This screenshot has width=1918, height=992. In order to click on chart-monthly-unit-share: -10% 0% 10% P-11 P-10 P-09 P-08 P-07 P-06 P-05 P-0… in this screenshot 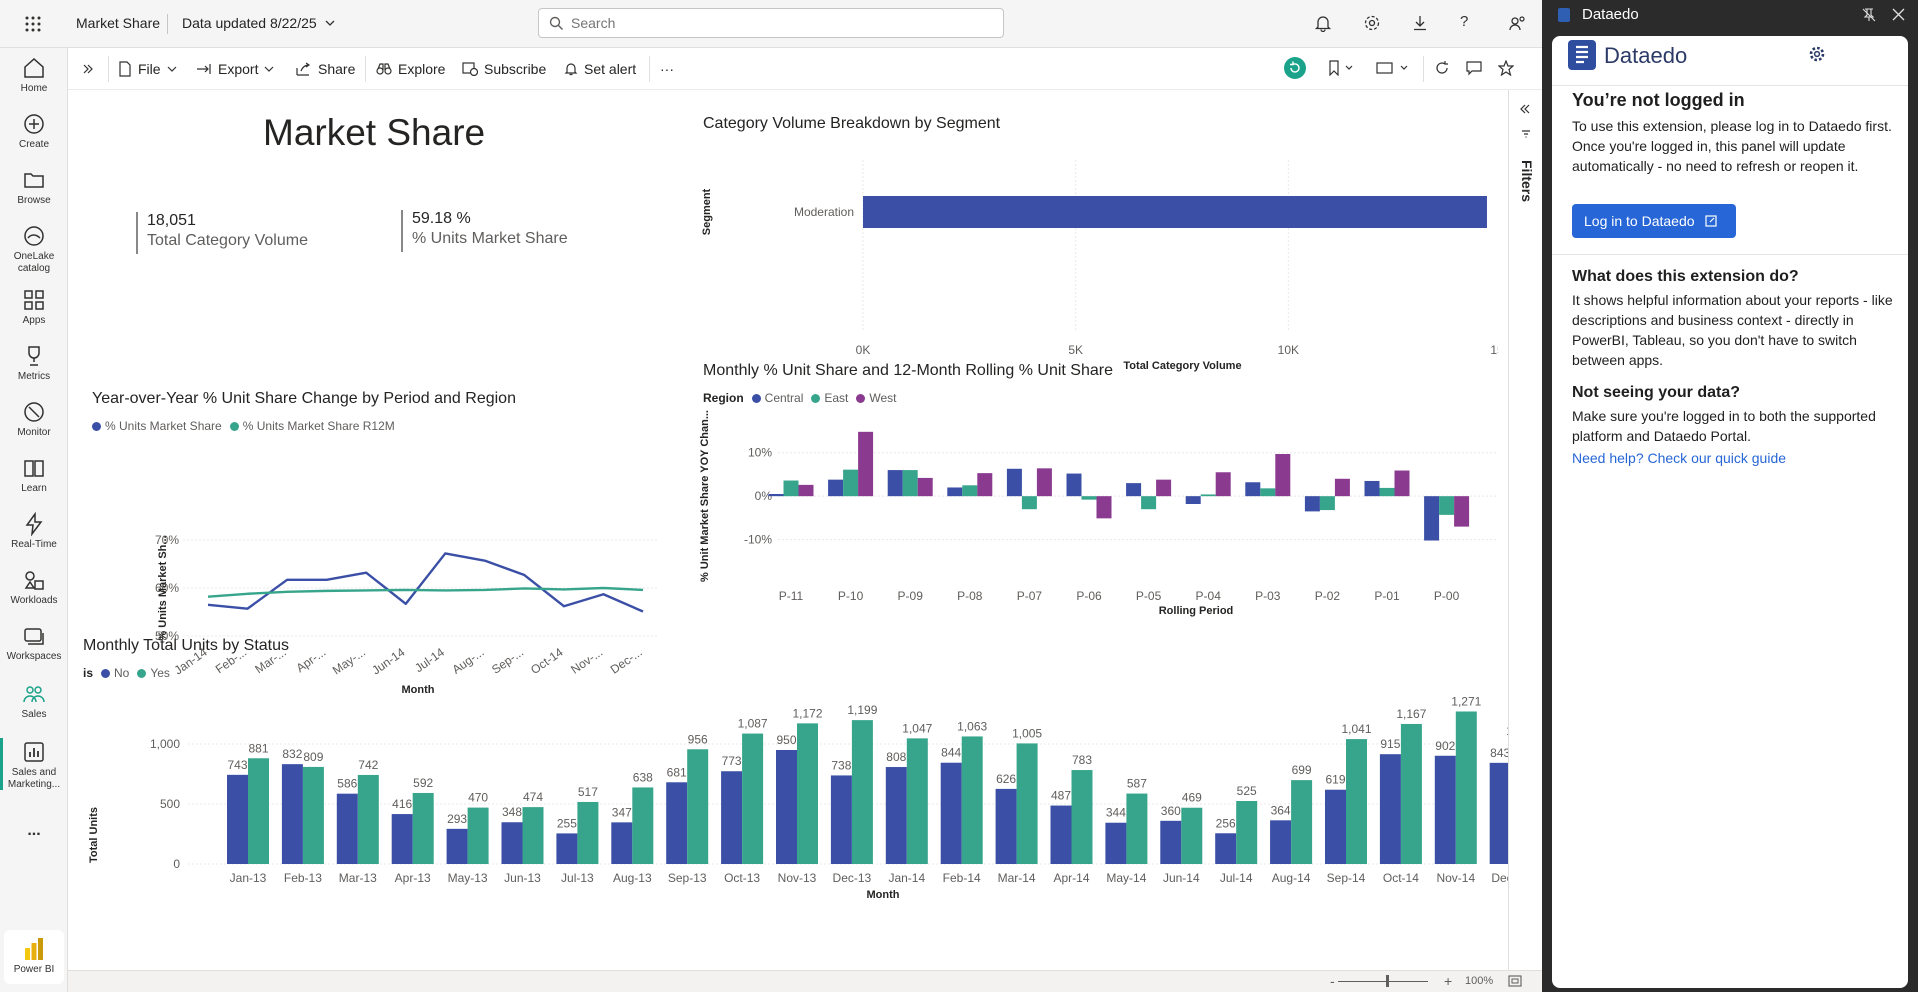, I will do `click(1098, 555)`.